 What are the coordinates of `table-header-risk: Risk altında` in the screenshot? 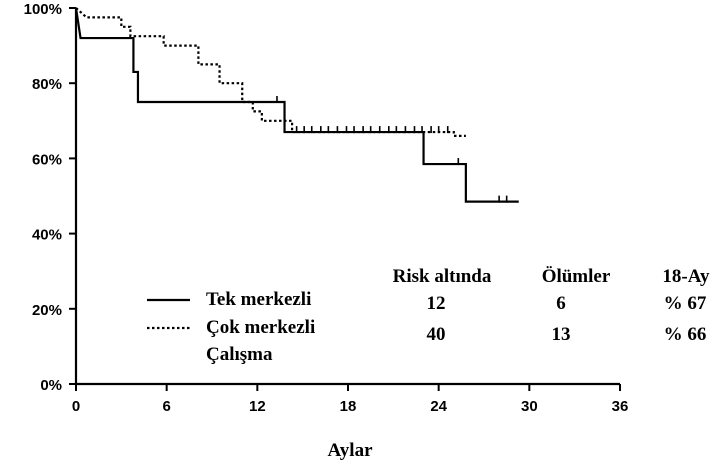 It's located at (442, 276).